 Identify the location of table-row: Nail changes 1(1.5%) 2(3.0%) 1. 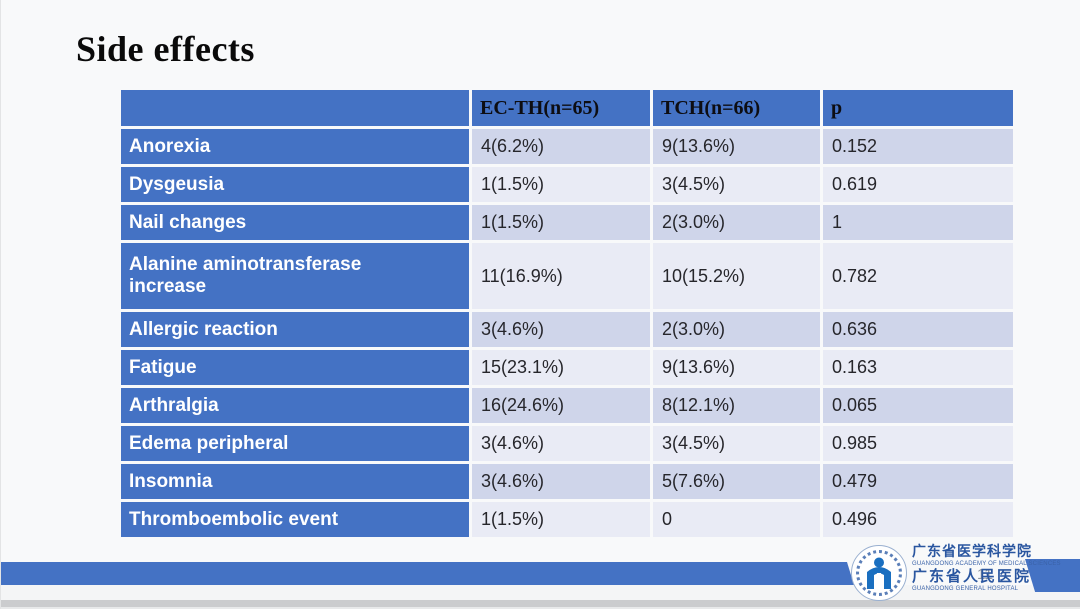
(567, 222).